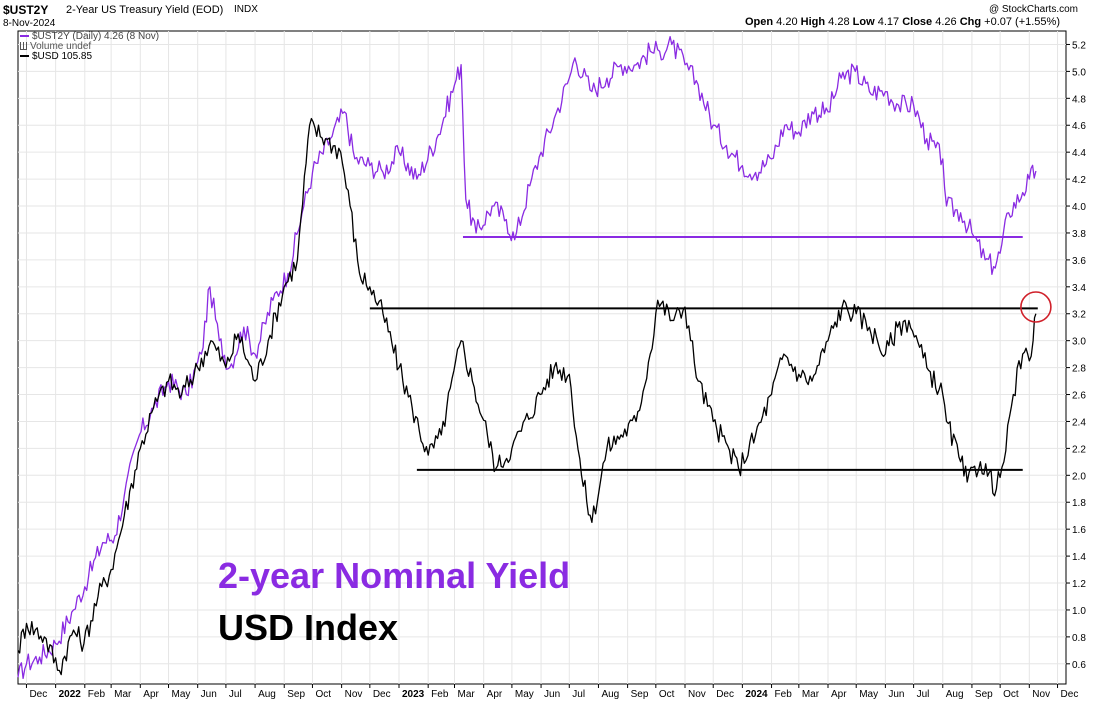 The height and width of the screenshot is (704, 1104). Describe the element at coordinates (813, 22) in the screenshot. I see `high-label: High` at that location.